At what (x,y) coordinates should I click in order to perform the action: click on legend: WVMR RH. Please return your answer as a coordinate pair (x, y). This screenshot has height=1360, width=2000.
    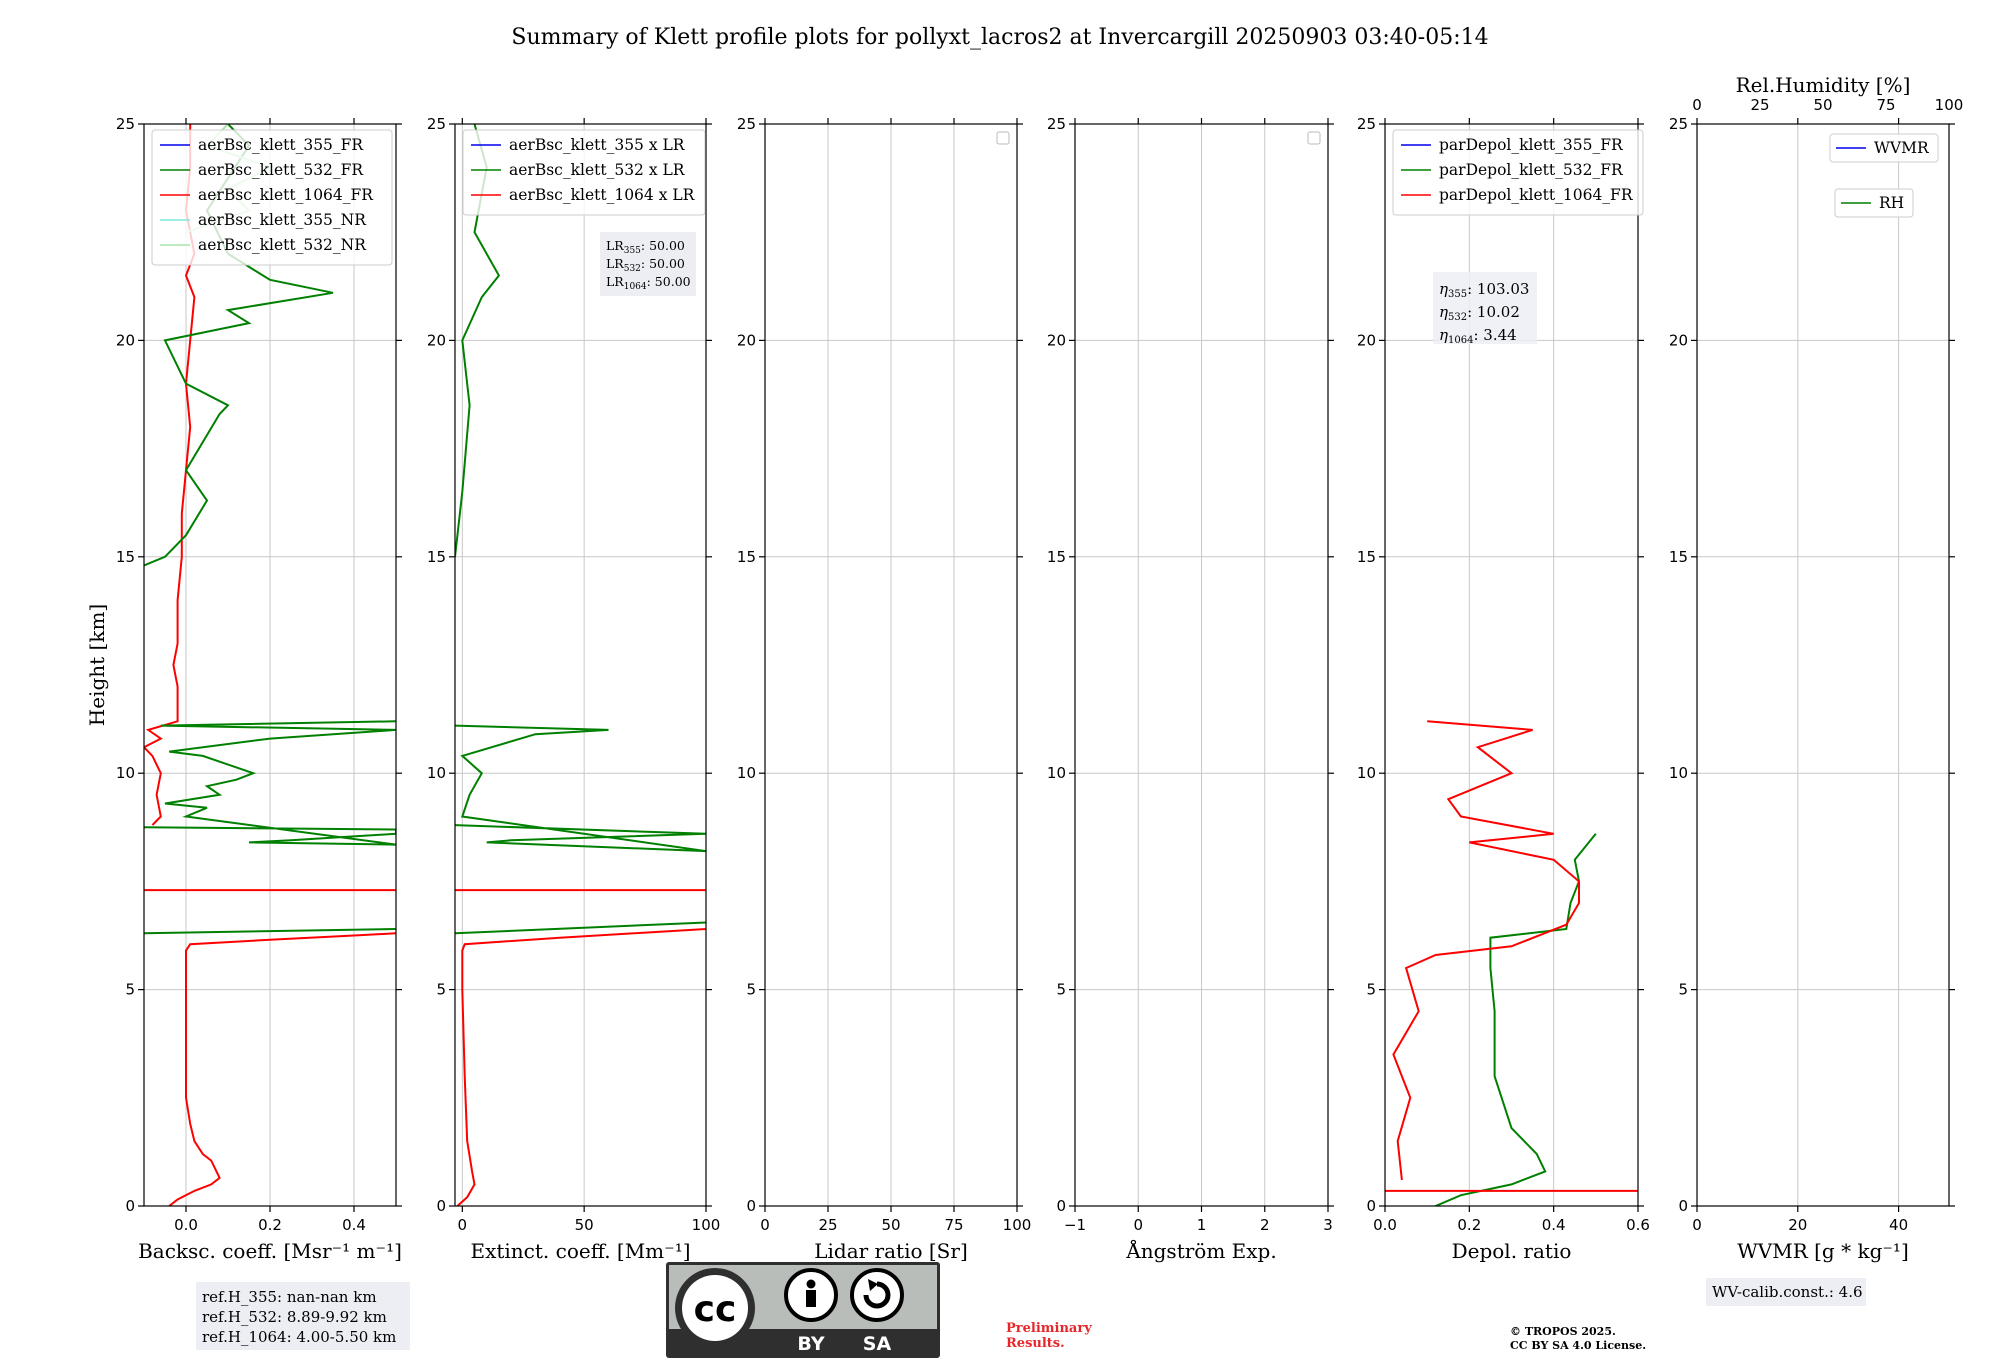
    Looking at the image, I should click on (1884, 175).